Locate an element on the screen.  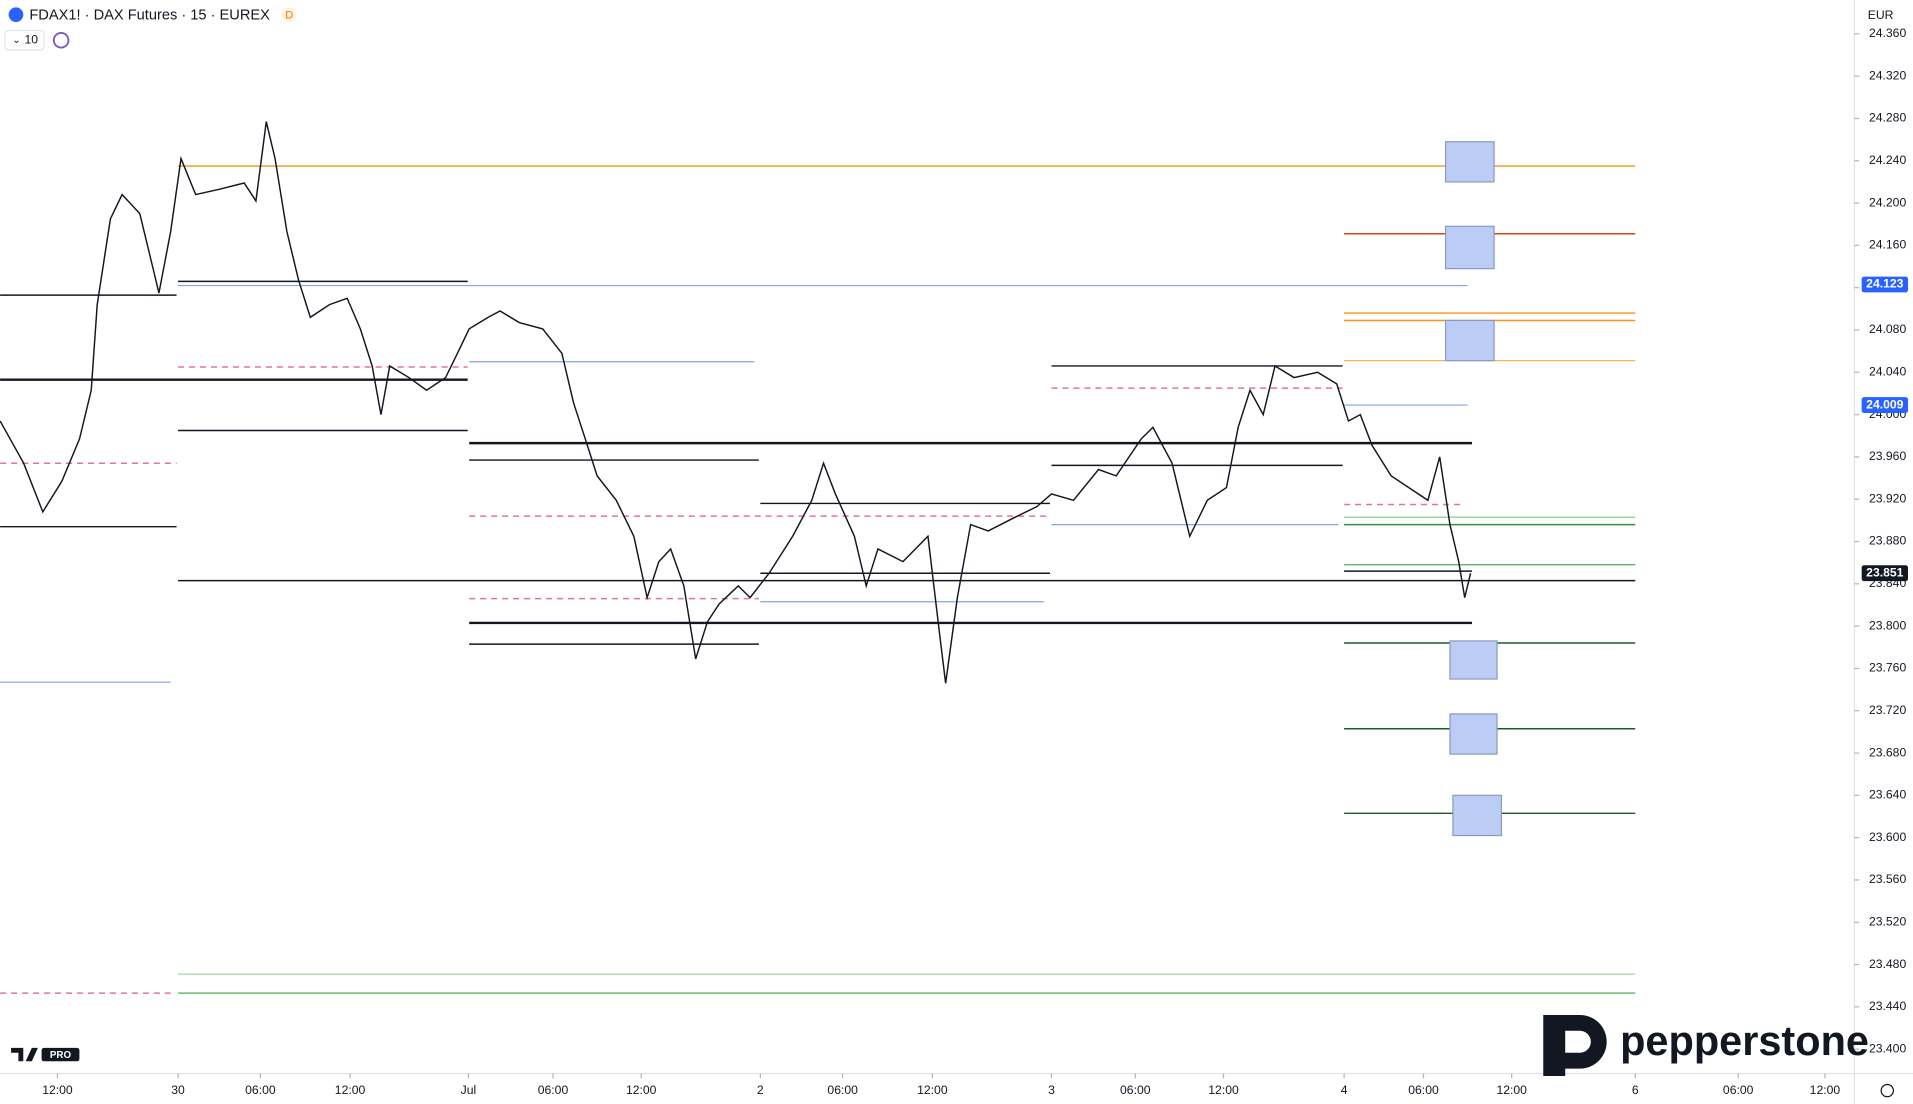
pro-badge is located at coordinates (60, 1054).